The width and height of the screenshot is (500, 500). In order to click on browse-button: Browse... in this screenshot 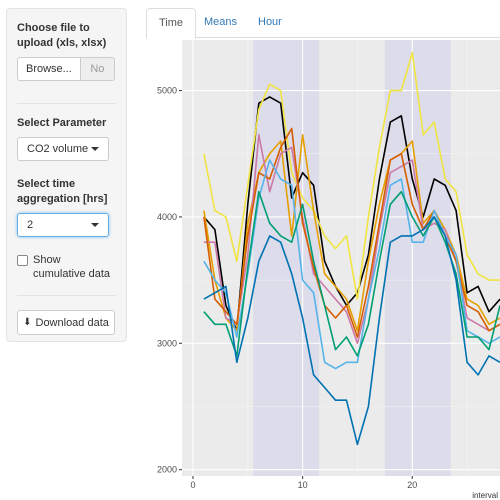, I will do `click(49, 69)`.